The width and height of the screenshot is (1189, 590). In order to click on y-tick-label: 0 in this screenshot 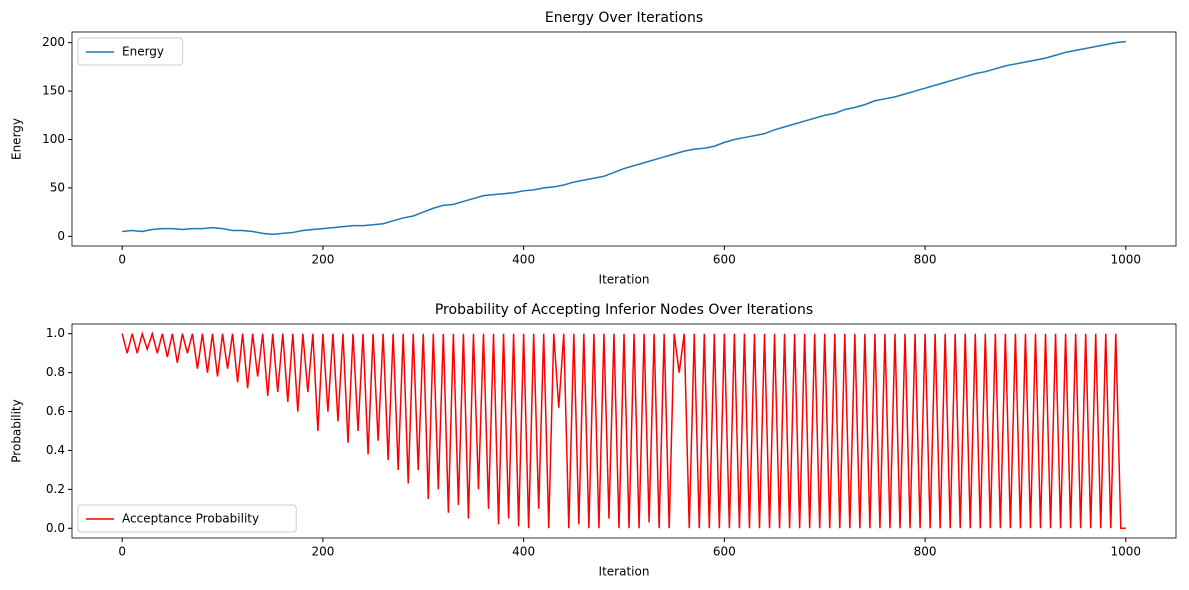, I will do `click(61, 236)`.